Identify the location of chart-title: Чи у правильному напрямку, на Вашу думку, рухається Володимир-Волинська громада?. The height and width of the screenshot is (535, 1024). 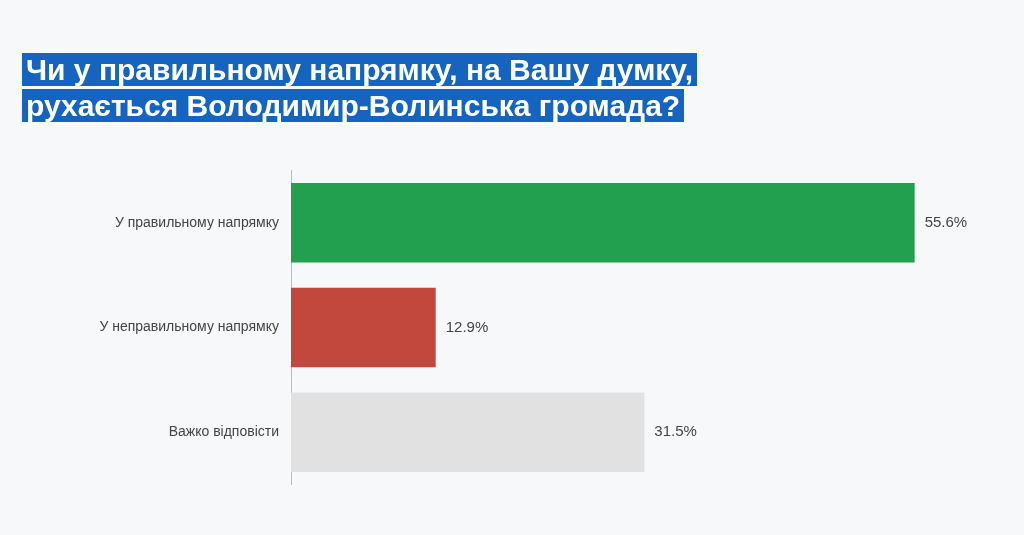
(360, 87).